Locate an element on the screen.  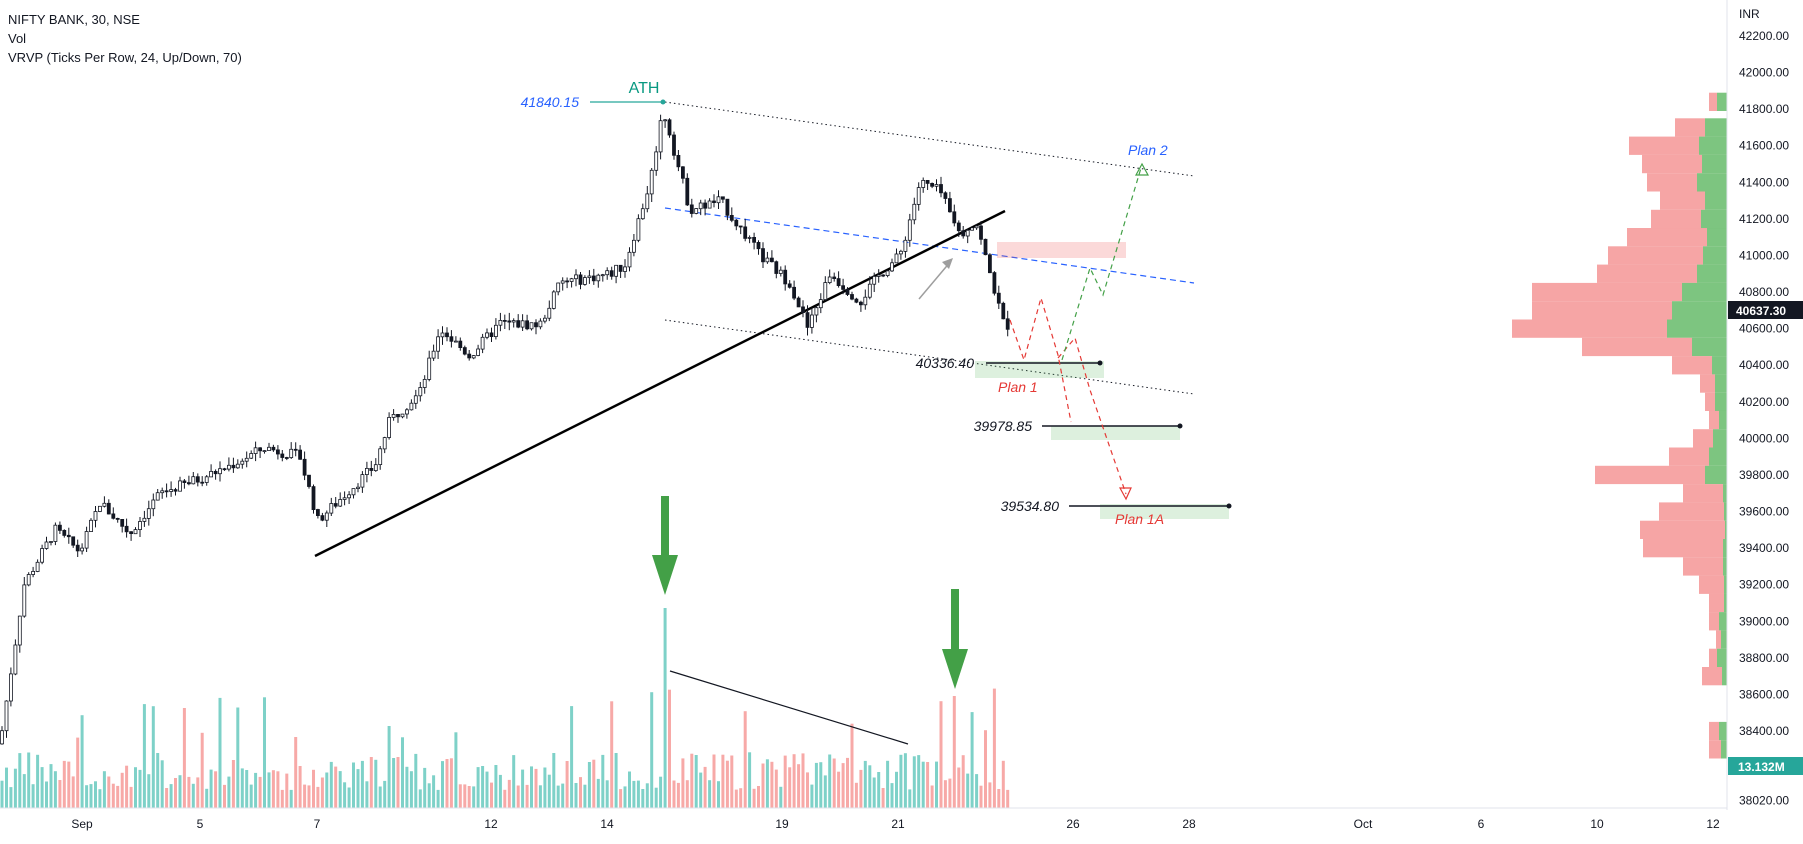
time-tick-label: 12 is located at coordinates (491, 824).